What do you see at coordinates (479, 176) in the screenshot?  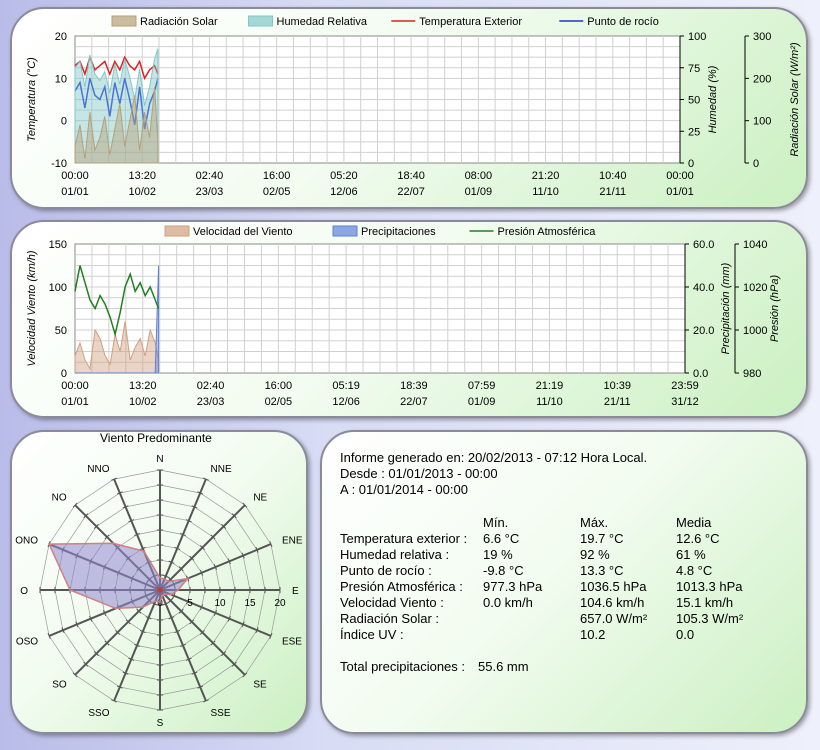 I see `x-tick-time: 08:00` at bounding box center [479, 176].